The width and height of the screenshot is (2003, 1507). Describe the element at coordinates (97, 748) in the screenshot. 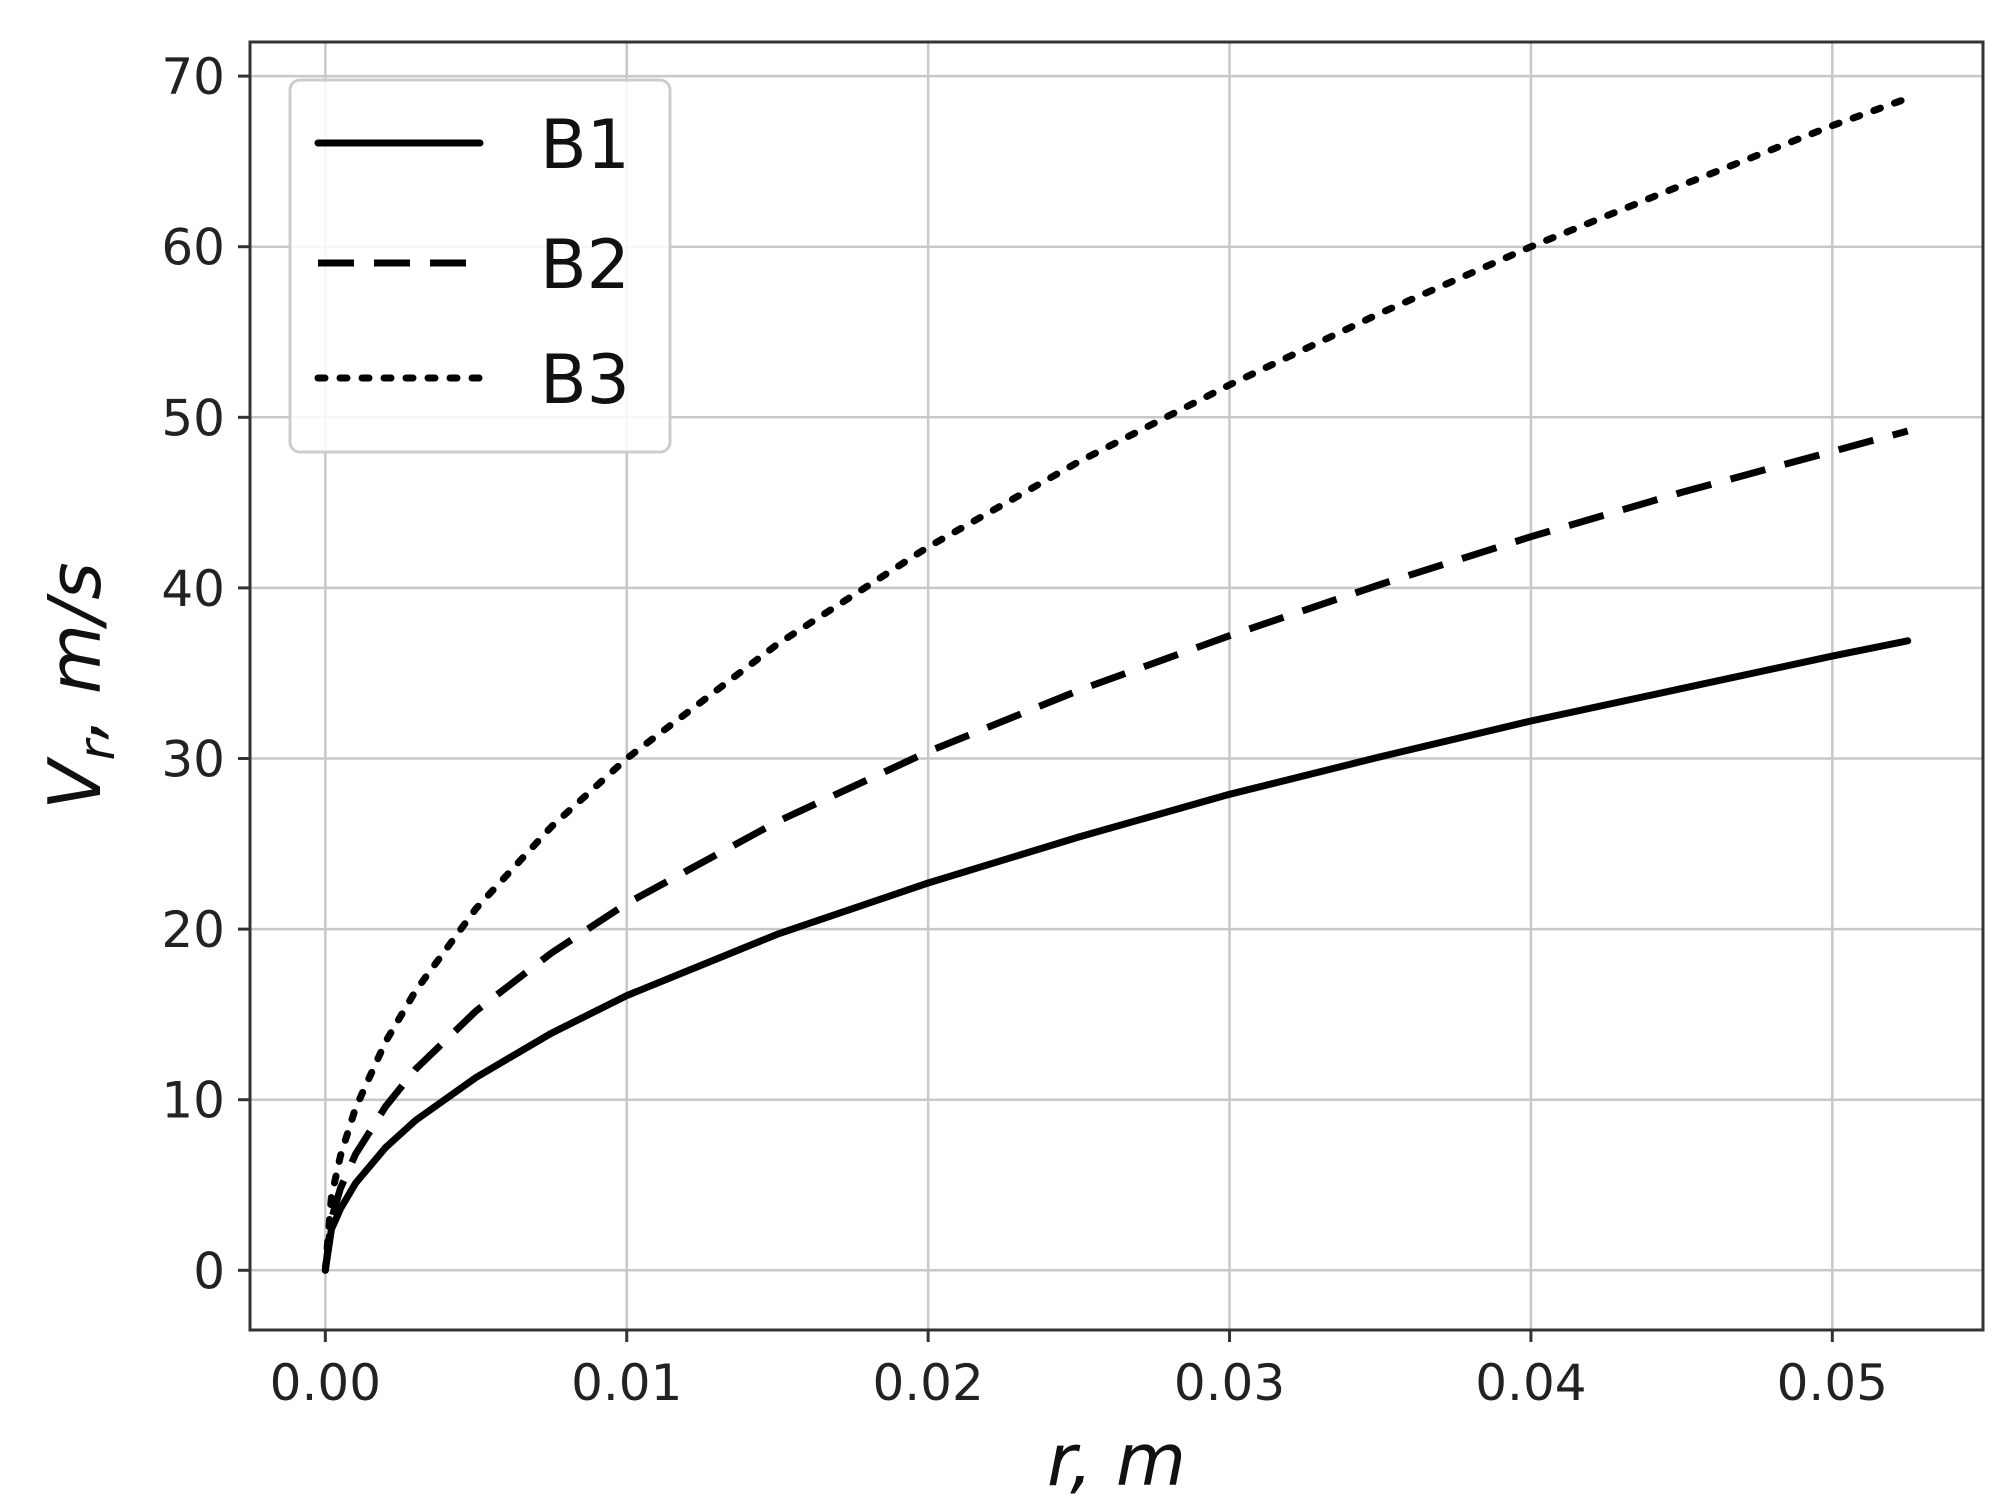

I see `y-axis-label-subscript: r` at that location.